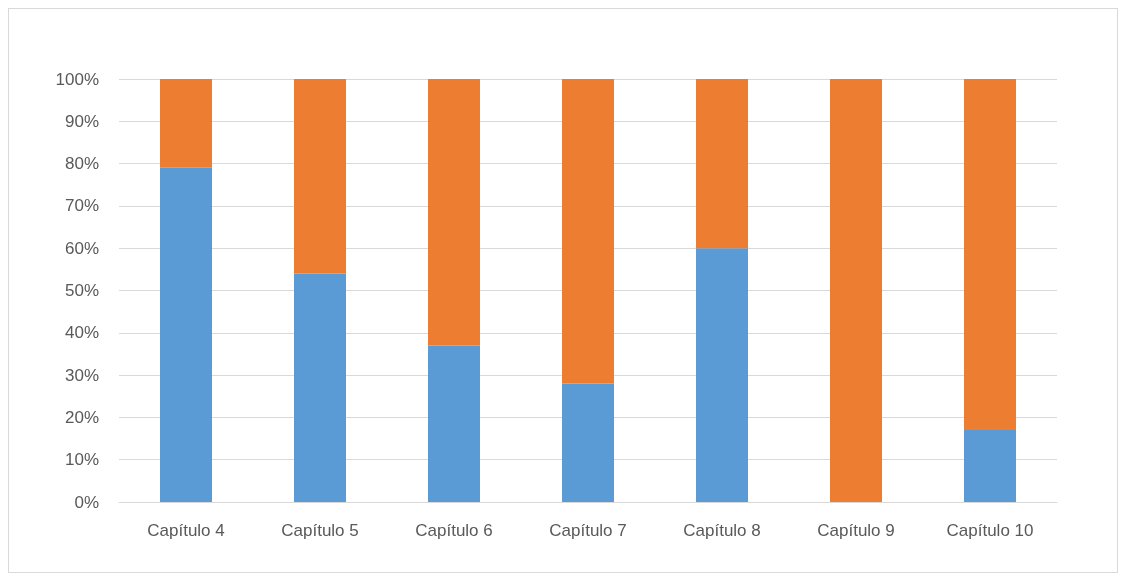  Describe the element at coordinates (856, 530) in the screenshot. I see `x-tick-label: Capítulo 9` at that location.